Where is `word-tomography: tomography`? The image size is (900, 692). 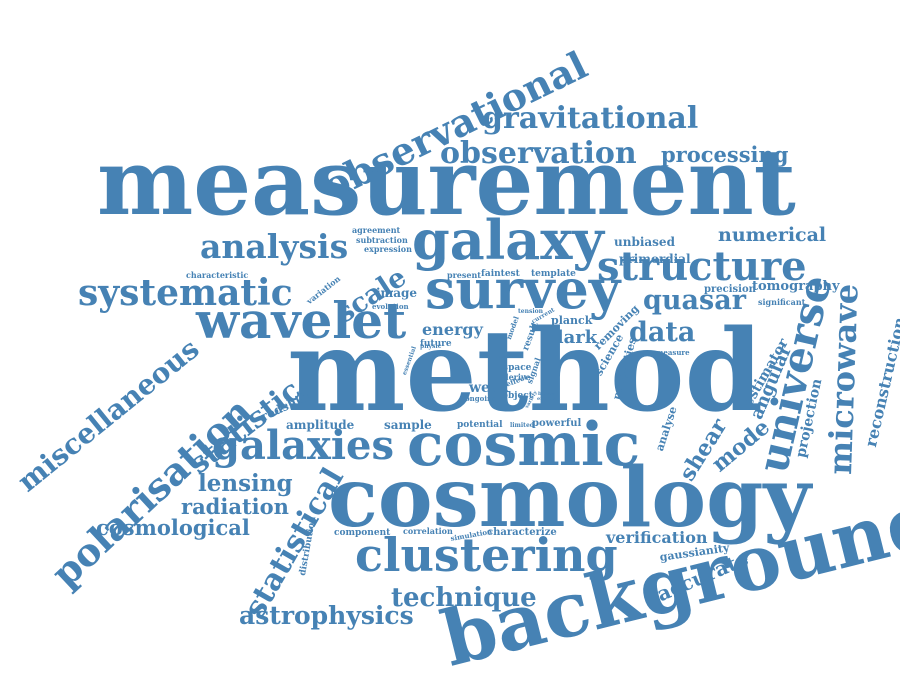
word-tomography: tomography is located at coordinates (796, 286).